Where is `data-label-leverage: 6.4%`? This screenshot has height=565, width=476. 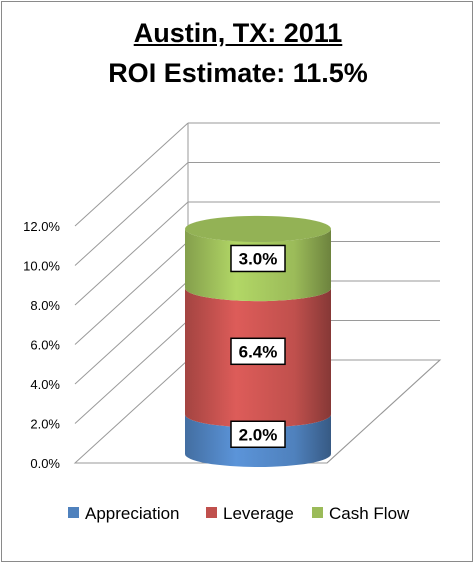
data-label-leverage: 6.4% is located at coordinates (258, 351).